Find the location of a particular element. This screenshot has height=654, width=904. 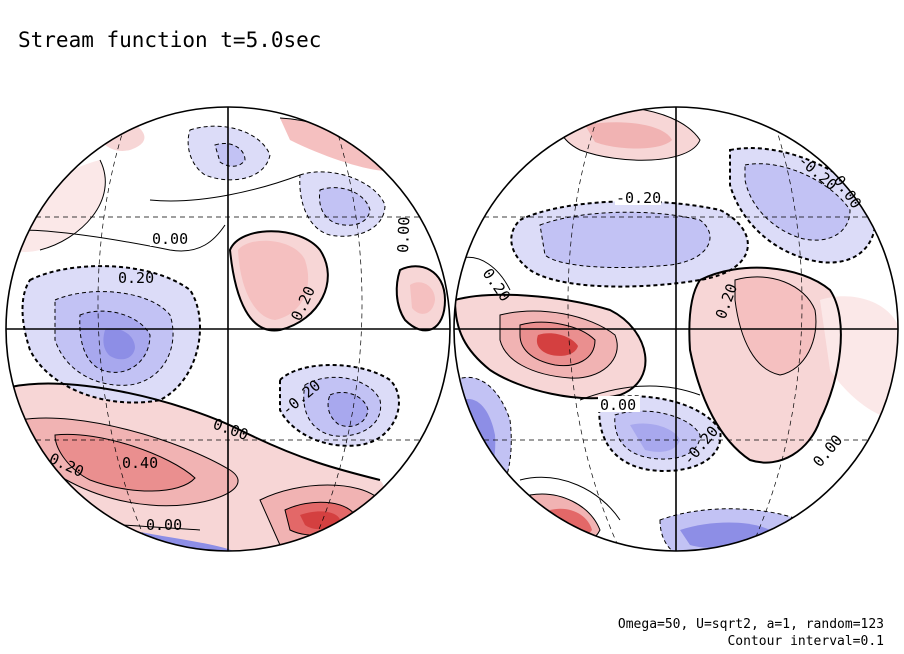

figure-title: Stream function t=5.0sec is located at coordinates (169, 40).